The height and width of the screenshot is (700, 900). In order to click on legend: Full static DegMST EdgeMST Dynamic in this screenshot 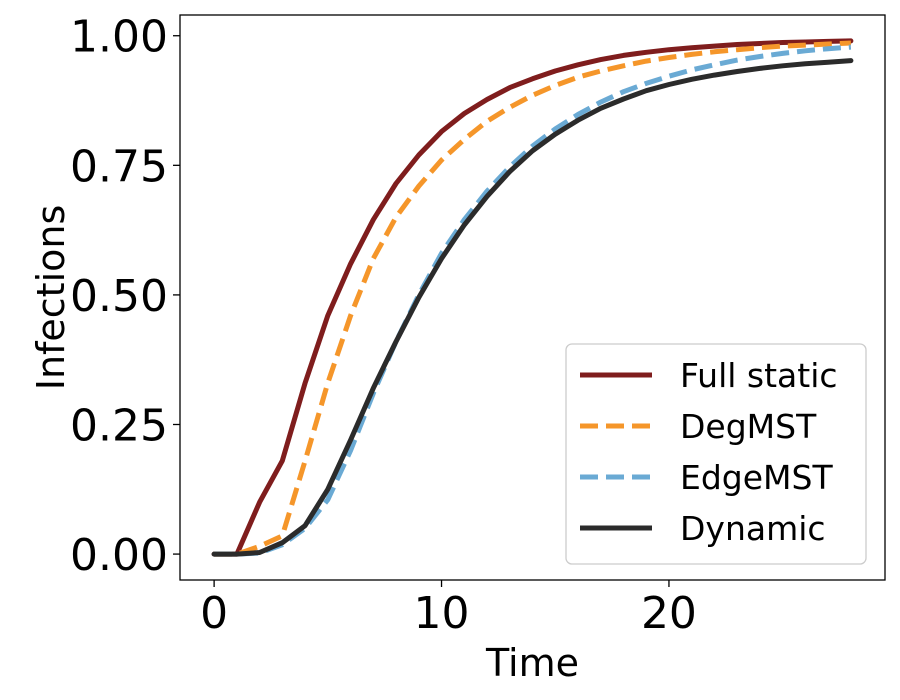, I will do `click(716, 454)`.